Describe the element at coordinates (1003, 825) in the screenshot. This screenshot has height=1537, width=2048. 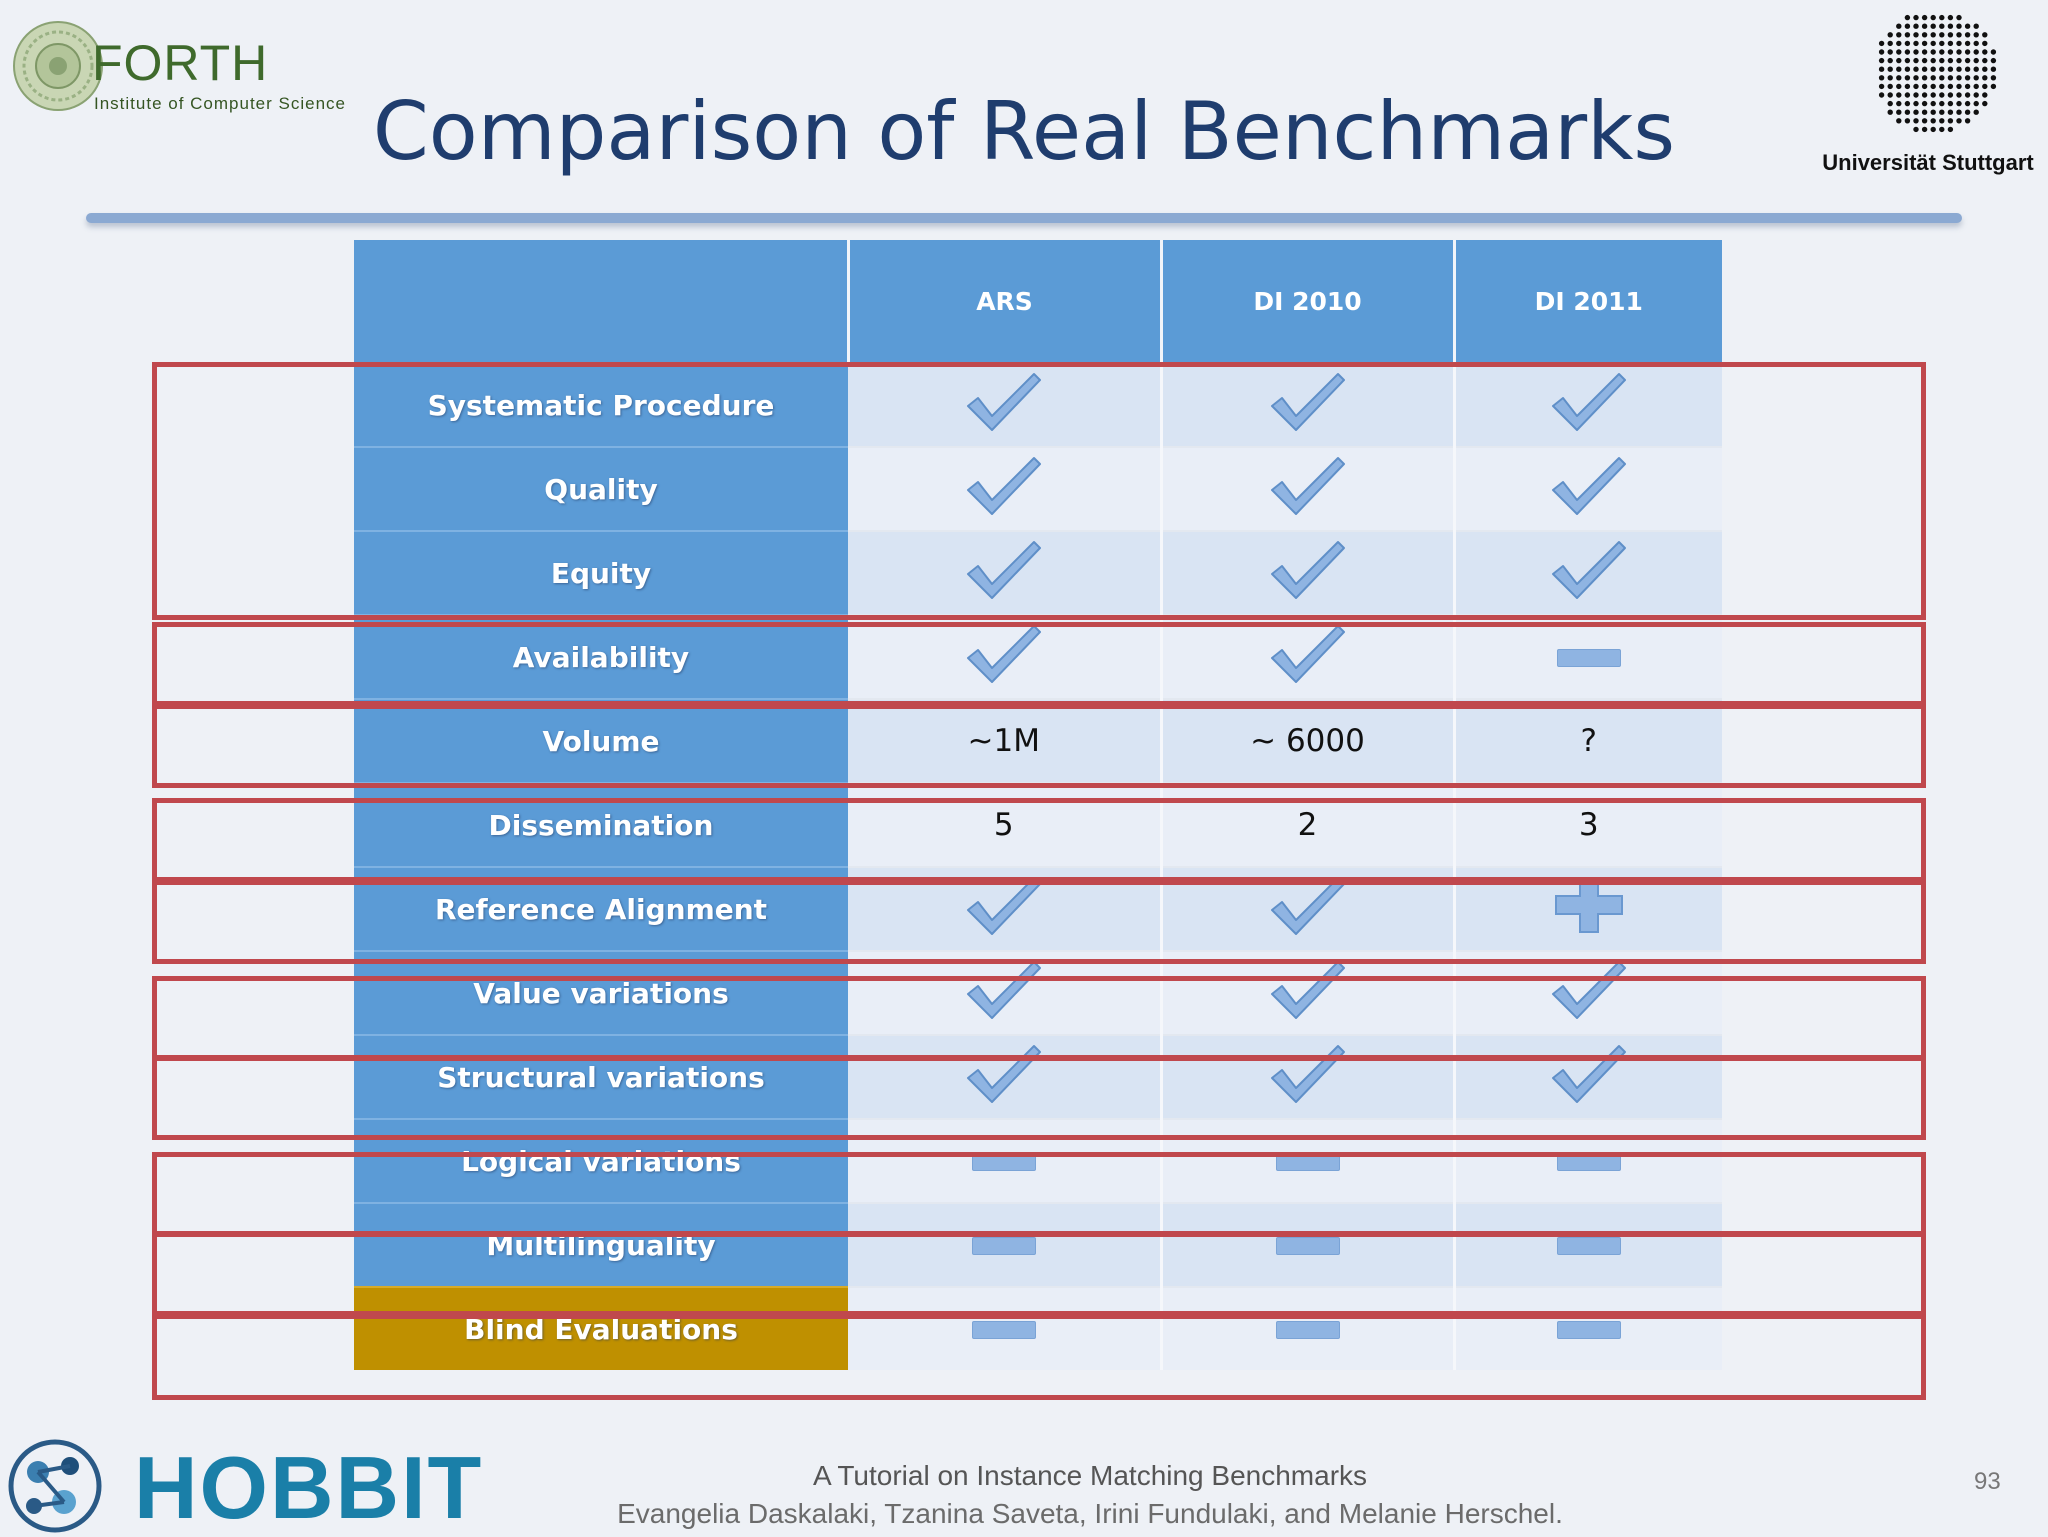
I see `cell-value: 5` at that location.